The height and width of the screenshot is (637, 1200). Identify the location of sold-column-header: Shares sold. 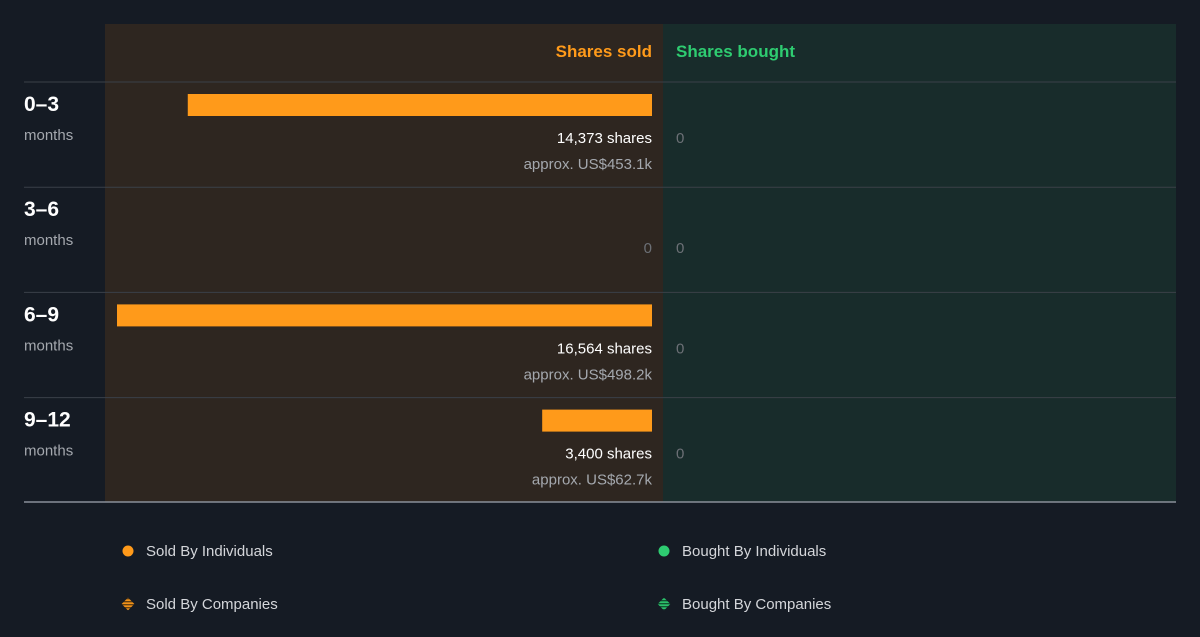
(604, 51).